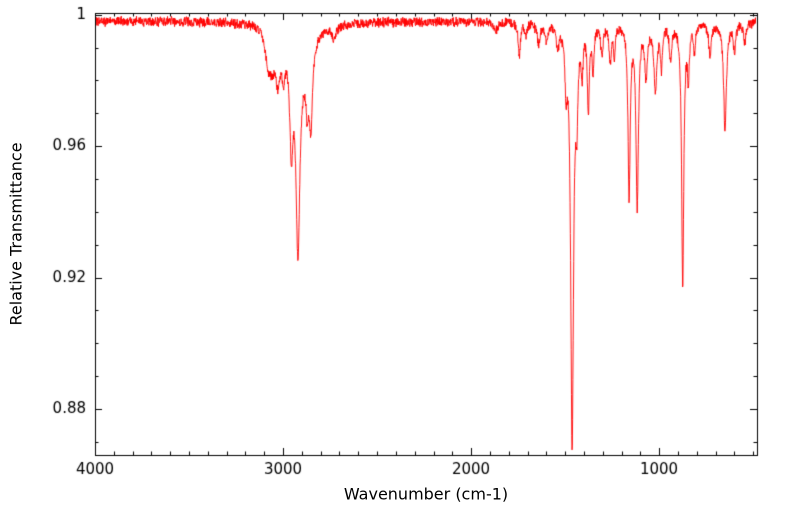 Image resolution: width=799 pixels, height=516 pixels. What do you see at coordinates (426, 494) in the screenshot?
I see `x-axis-label: Wavenumber (cm-1)` at bounding box center [426, 494].